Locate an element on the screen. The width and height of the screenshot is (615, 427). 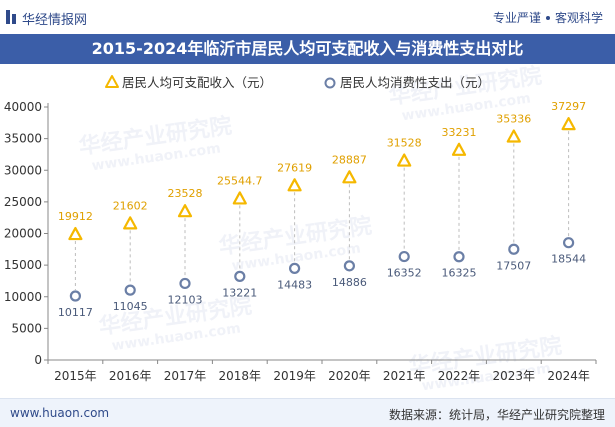
tagline-right: 客观科学 is located at coordinates (578, 18).